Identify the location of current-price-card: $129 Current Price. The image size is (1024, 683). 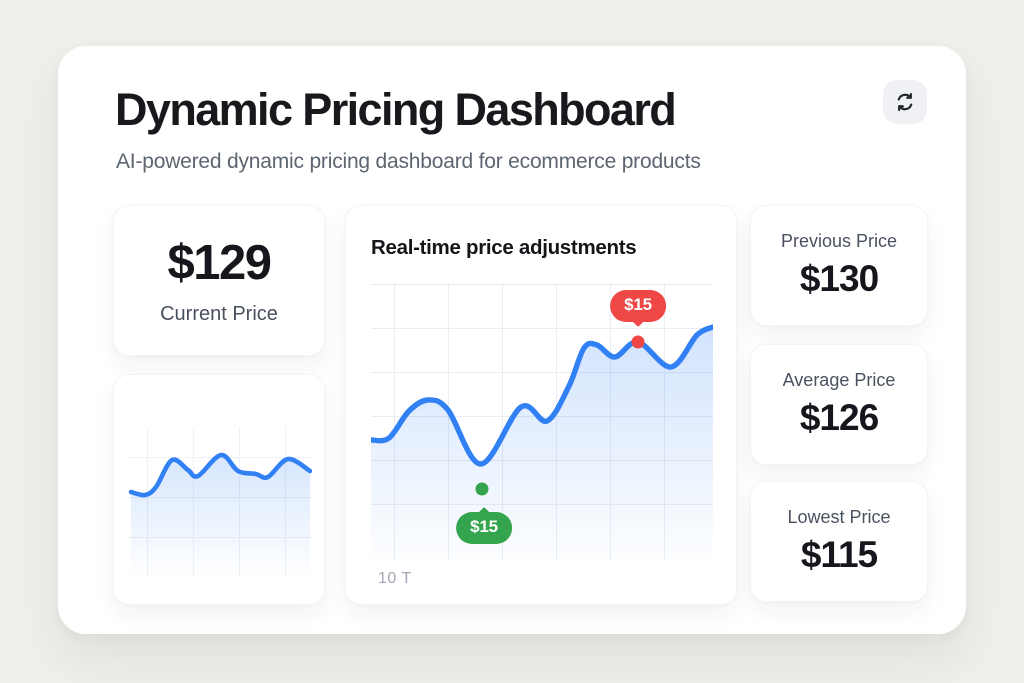
(219, 280).